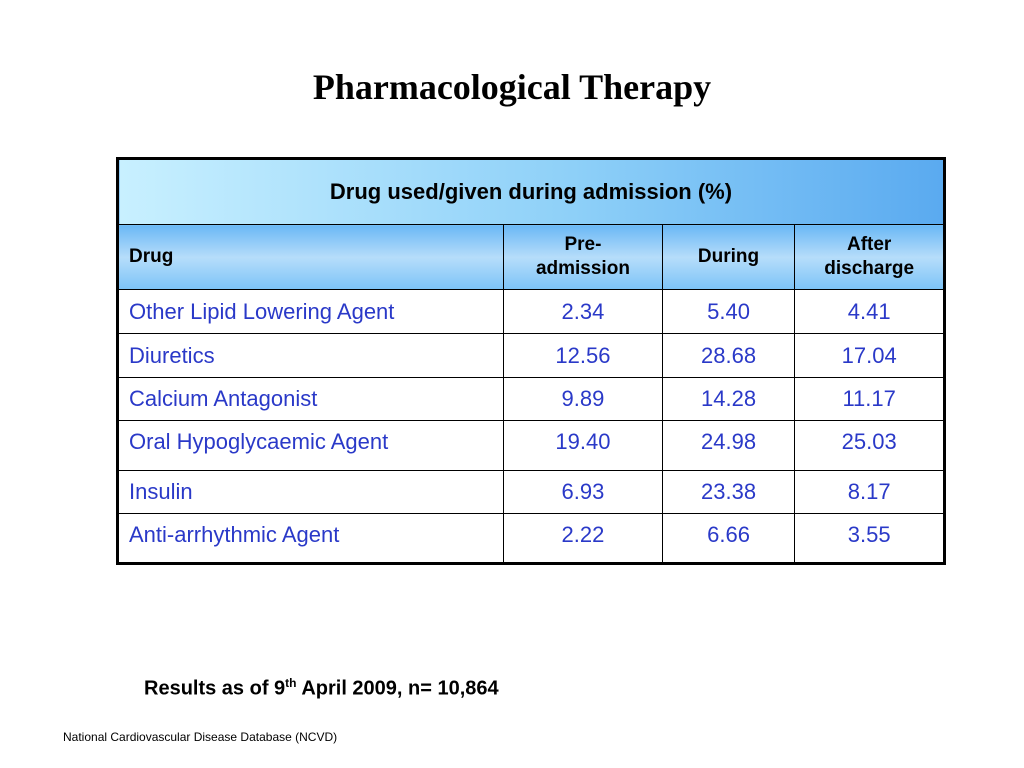  Describe the element at coordinates (582, 268) in the screenshot. I see `header-pre-line2: admission` at that location.